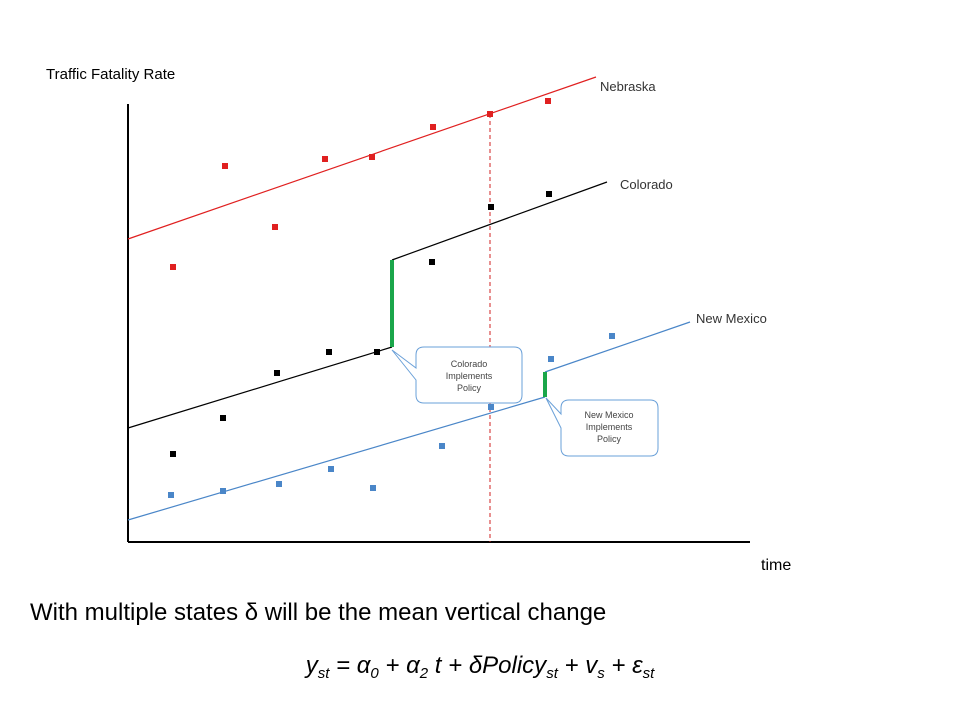 The image size is (960, 725). I want to click on x-axis-label: time, so click(776, 565).